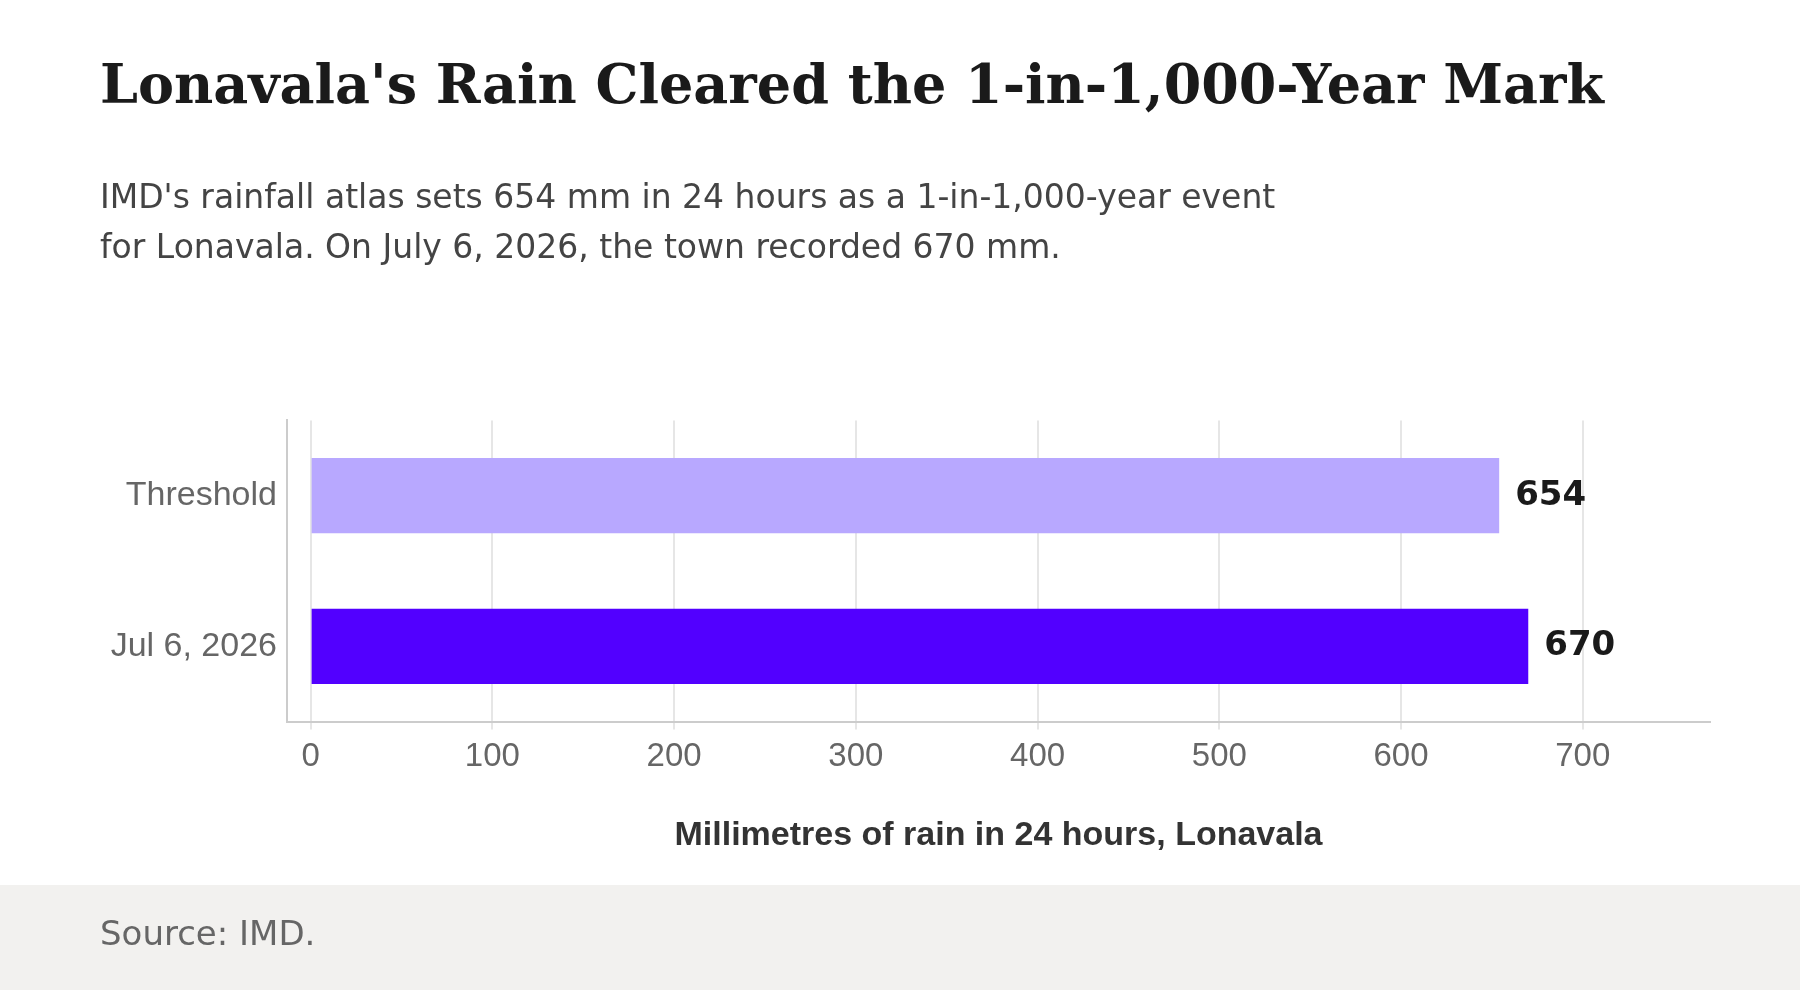 This screenshot has width=1800, height=990. What do you see at coordinates (856, 755) in the screenshot?
I see `x-tick-label: 300` at bounding box center [856, 755].